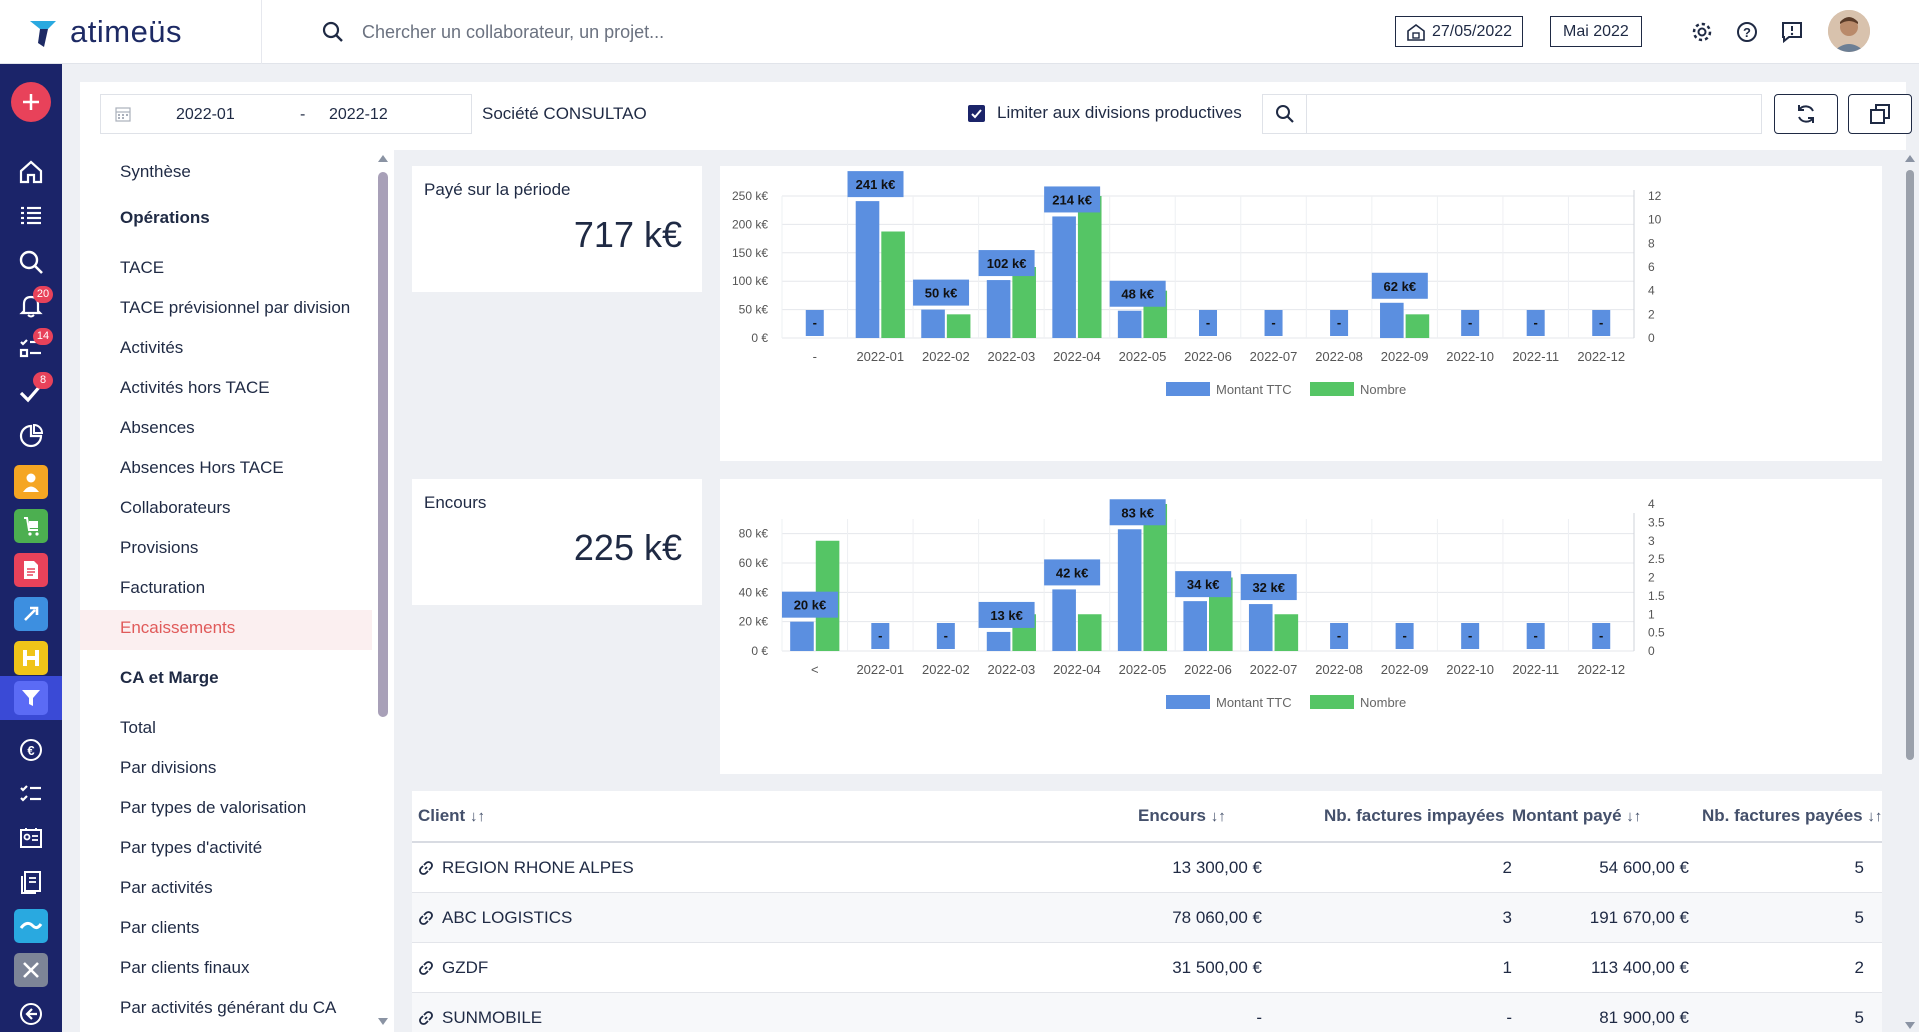  What do you see at coordinates (383, 444) in the screenshot?
I see `nav-scrollbar-thumb` at bounding box center [383, 444].